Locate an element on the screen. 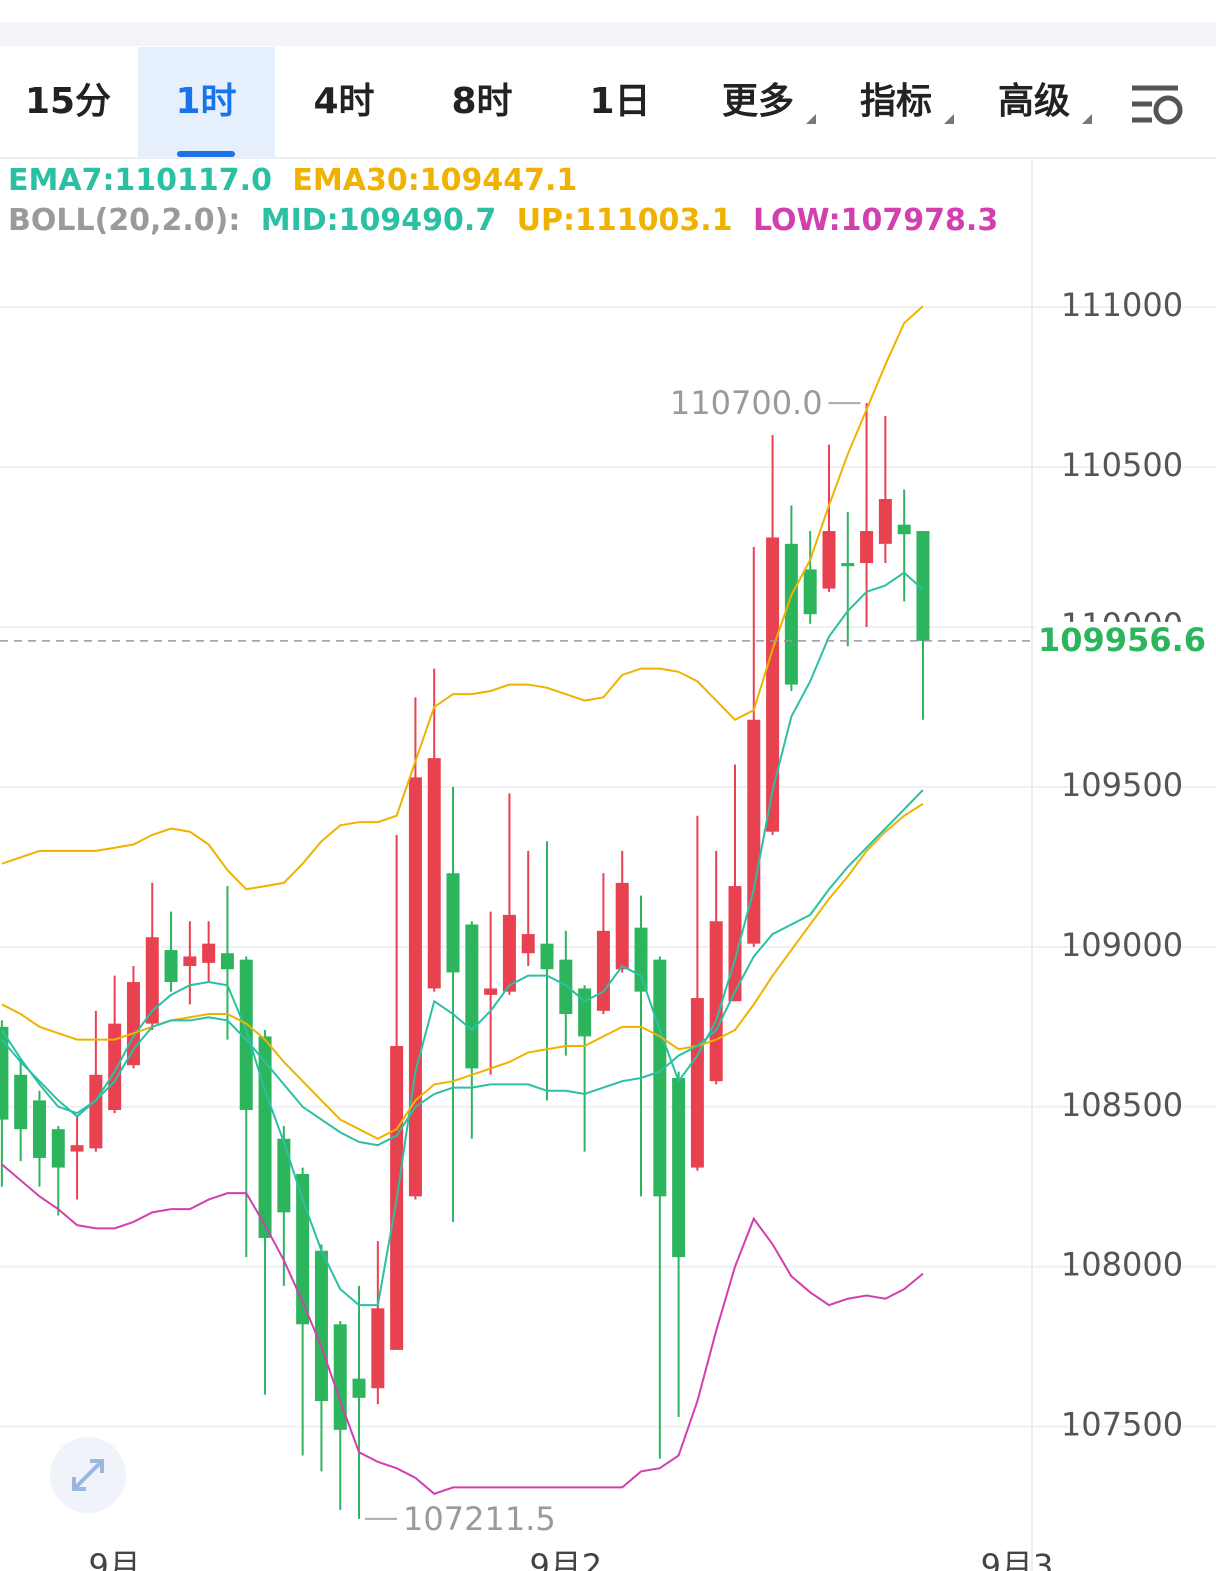 The height and width of the screenshot is (1571, 1216). legend-item: EMA7:110117.0 is located at coordinates (140, 180).